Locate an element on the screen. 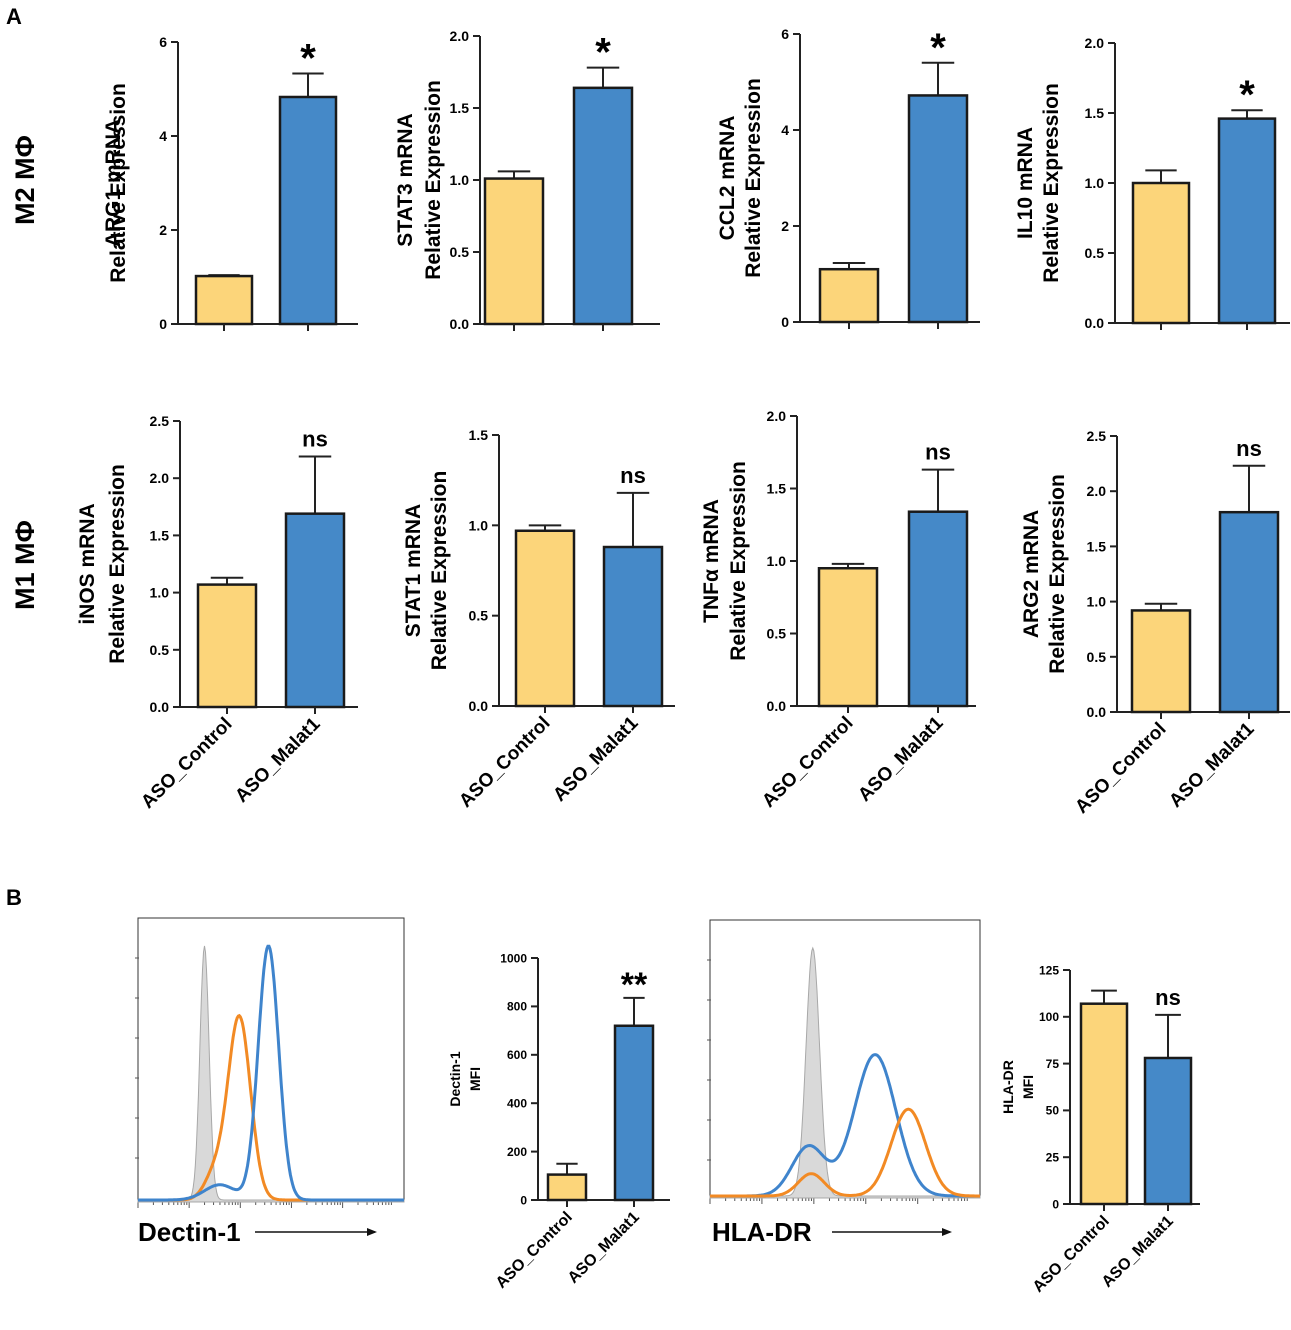 Image resolution: width=1291 pixels, height=1330 pixels. y-axis-title: IL10 mRNA is located at coordinates (1025, 183).